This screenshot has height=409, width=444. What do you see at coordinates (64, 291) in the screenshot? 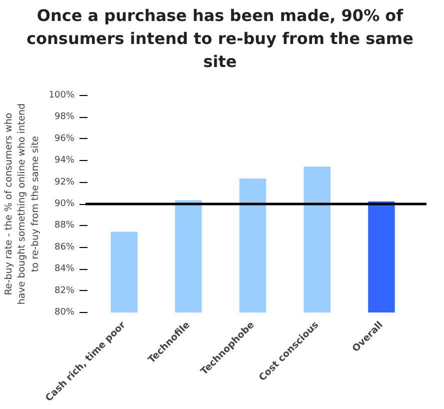
I see `y-tick-label: 82%` at bounding box center [64, 291].